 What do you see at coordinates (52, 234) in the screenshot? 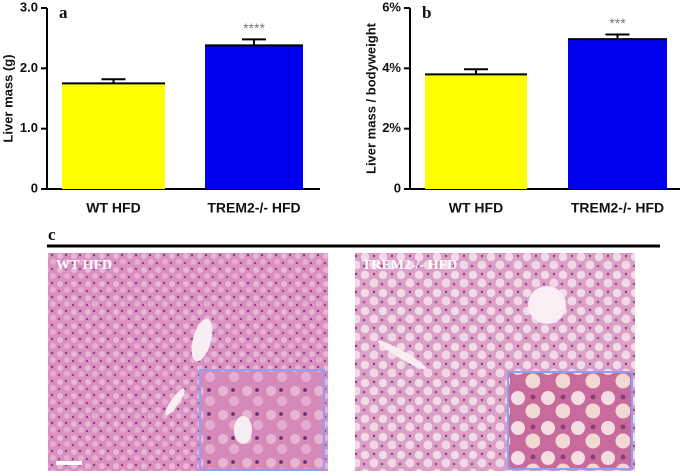
I see `panel-label: c` at bounding box center [52, 234].